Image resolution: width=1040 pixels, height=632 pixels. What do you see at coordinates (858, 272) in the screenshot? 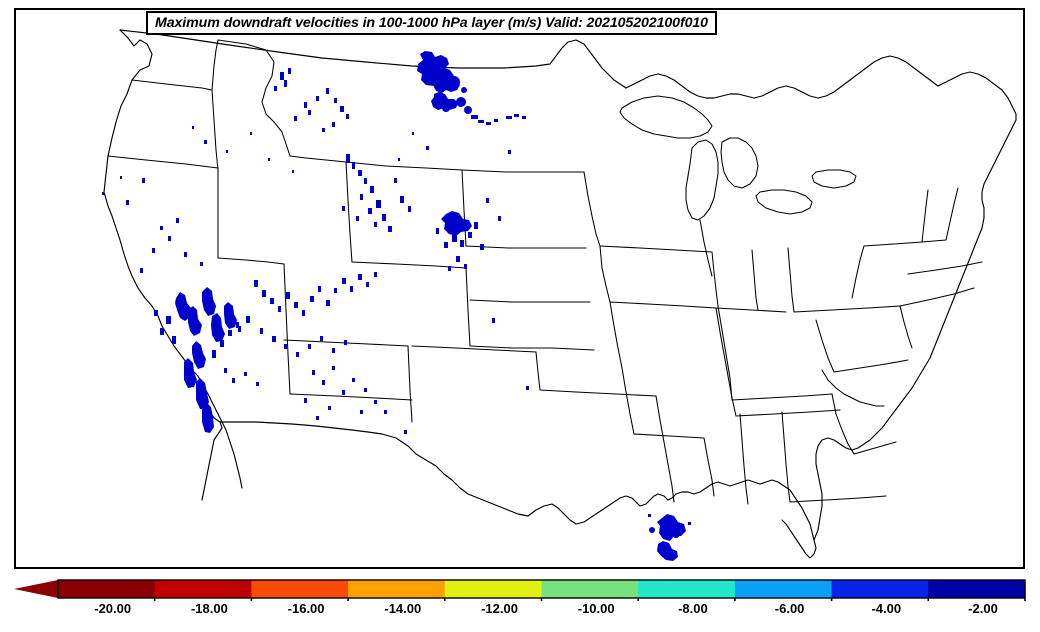
I see `ny-pa-border-v` at bounding box center [858, 272].